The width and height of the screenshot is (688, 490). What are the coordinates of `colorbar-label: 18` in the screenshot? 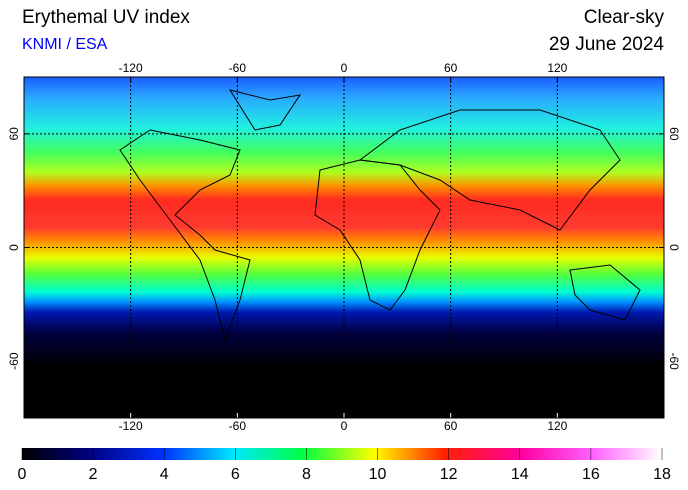 It's located at (662, 474).